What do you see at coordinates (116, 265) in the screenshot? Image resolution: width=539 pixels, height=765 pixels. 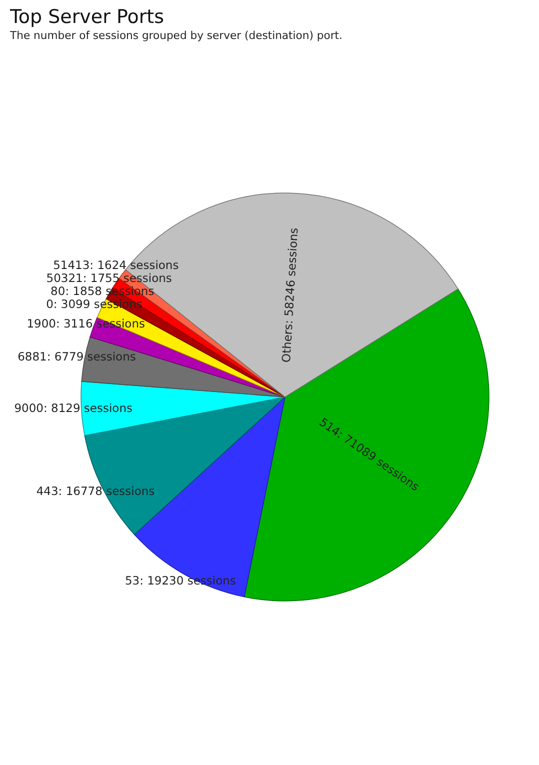 I see `slice-label: 51413: 1624 sessions` at bounding box center [116, 265].